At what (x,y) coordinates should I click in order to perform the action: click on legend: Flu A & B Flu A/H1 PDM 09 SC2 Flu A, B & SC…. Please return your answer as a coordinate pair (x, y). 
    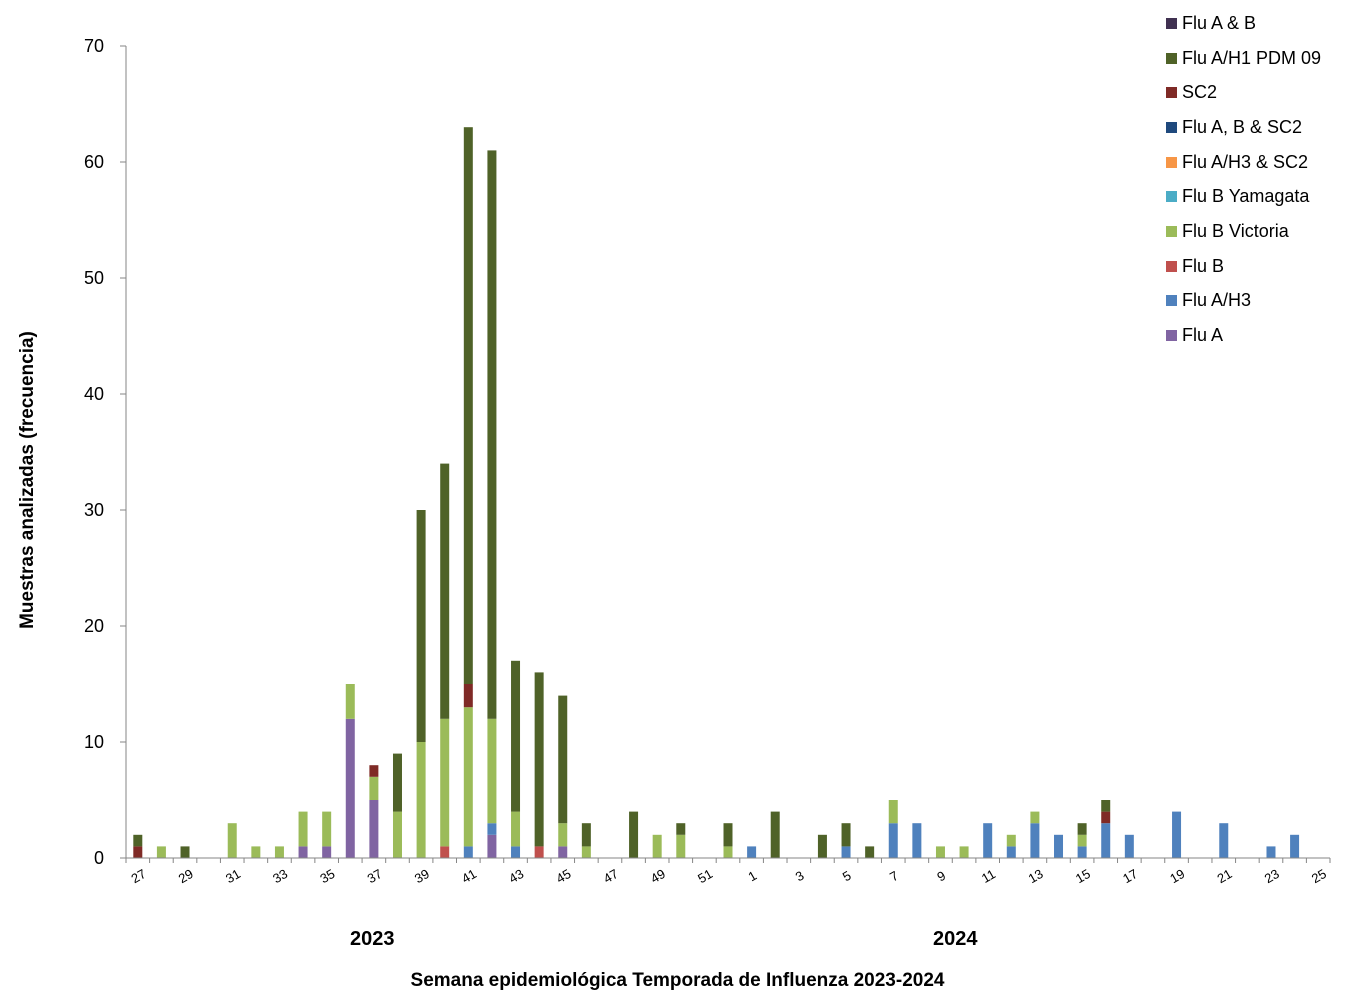
    Looking at the image, I should click on (1243, 179).